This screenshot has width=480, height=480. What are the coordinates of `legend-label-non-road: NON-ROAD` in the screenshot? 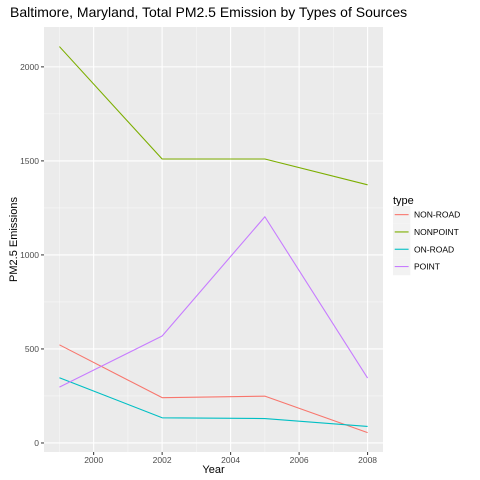 It's located at (437, 215).